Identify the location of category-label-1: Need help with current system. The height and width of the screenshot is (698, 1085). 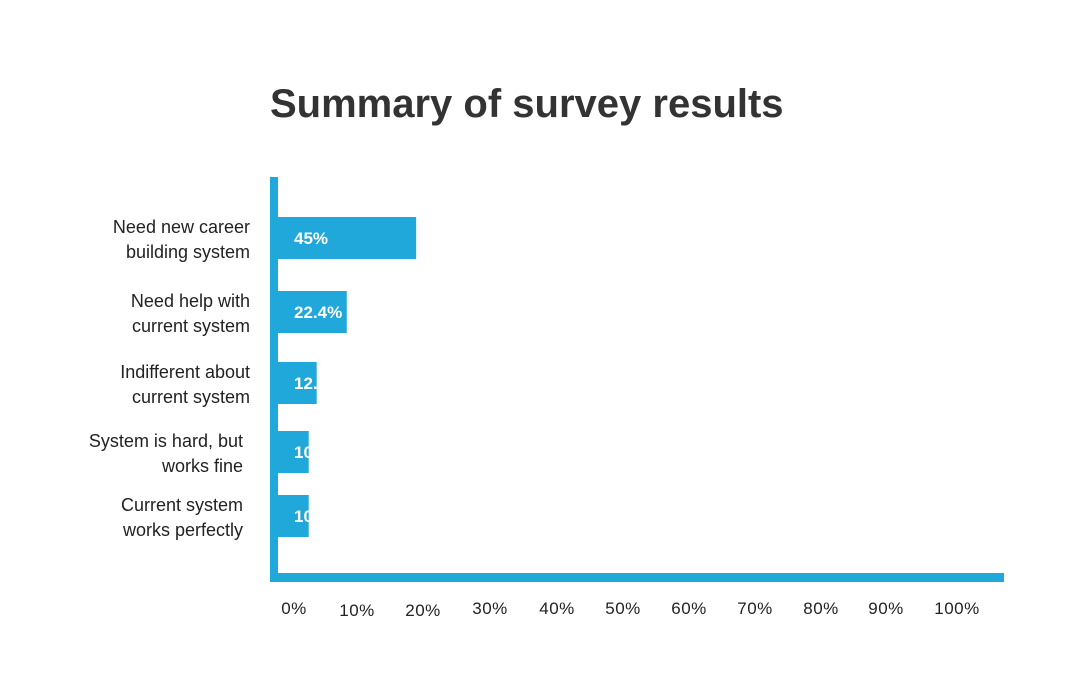
(190, 313).